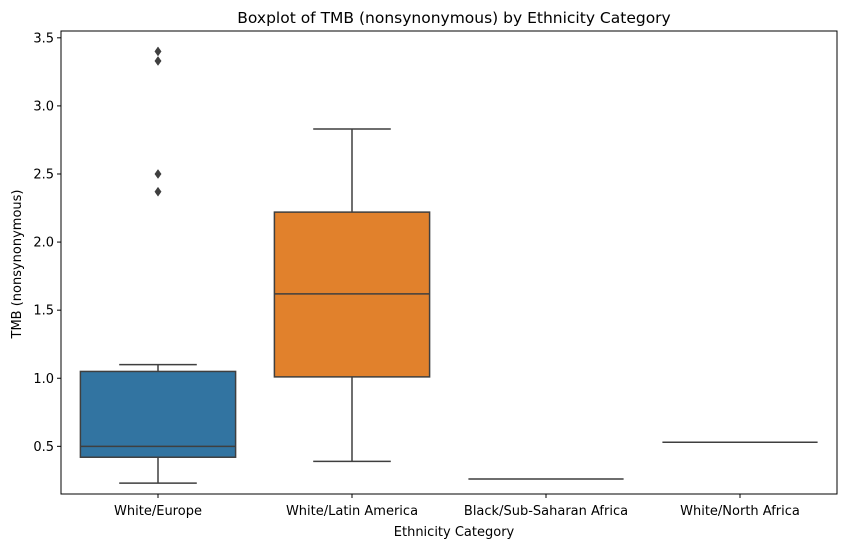 This screenshot has height=552, width=846. Describe the element at coordinates (158, 511) in the screenshot. I see `x-tick-label: White/Europe` at that location.